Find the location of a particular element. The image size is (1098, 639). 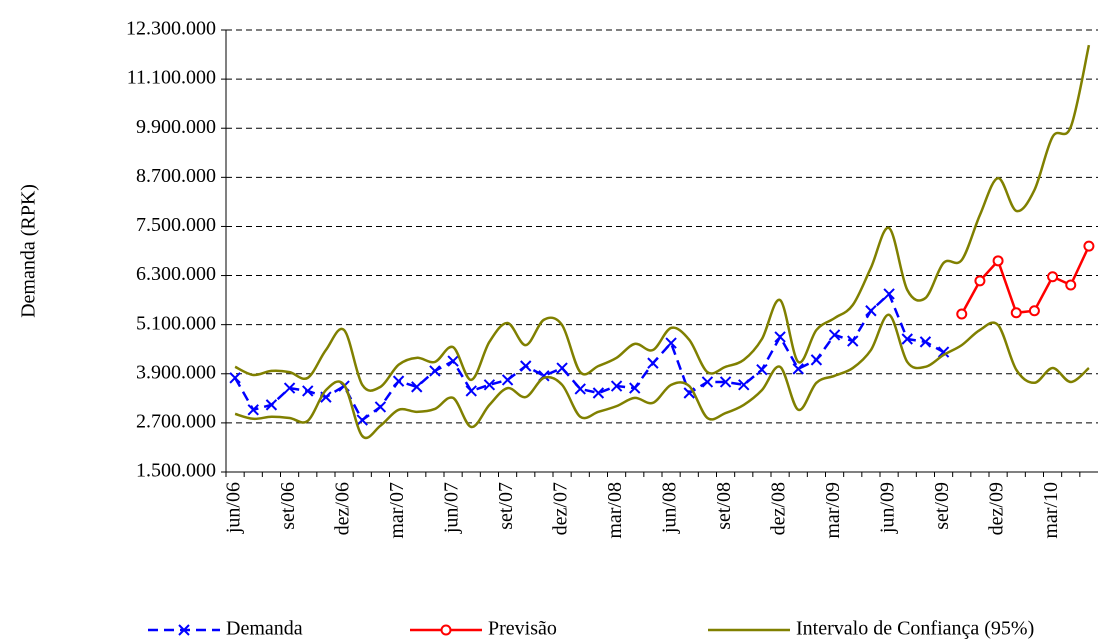

y-tick-label: 1.500.000 is located at coordinates (176, 471).